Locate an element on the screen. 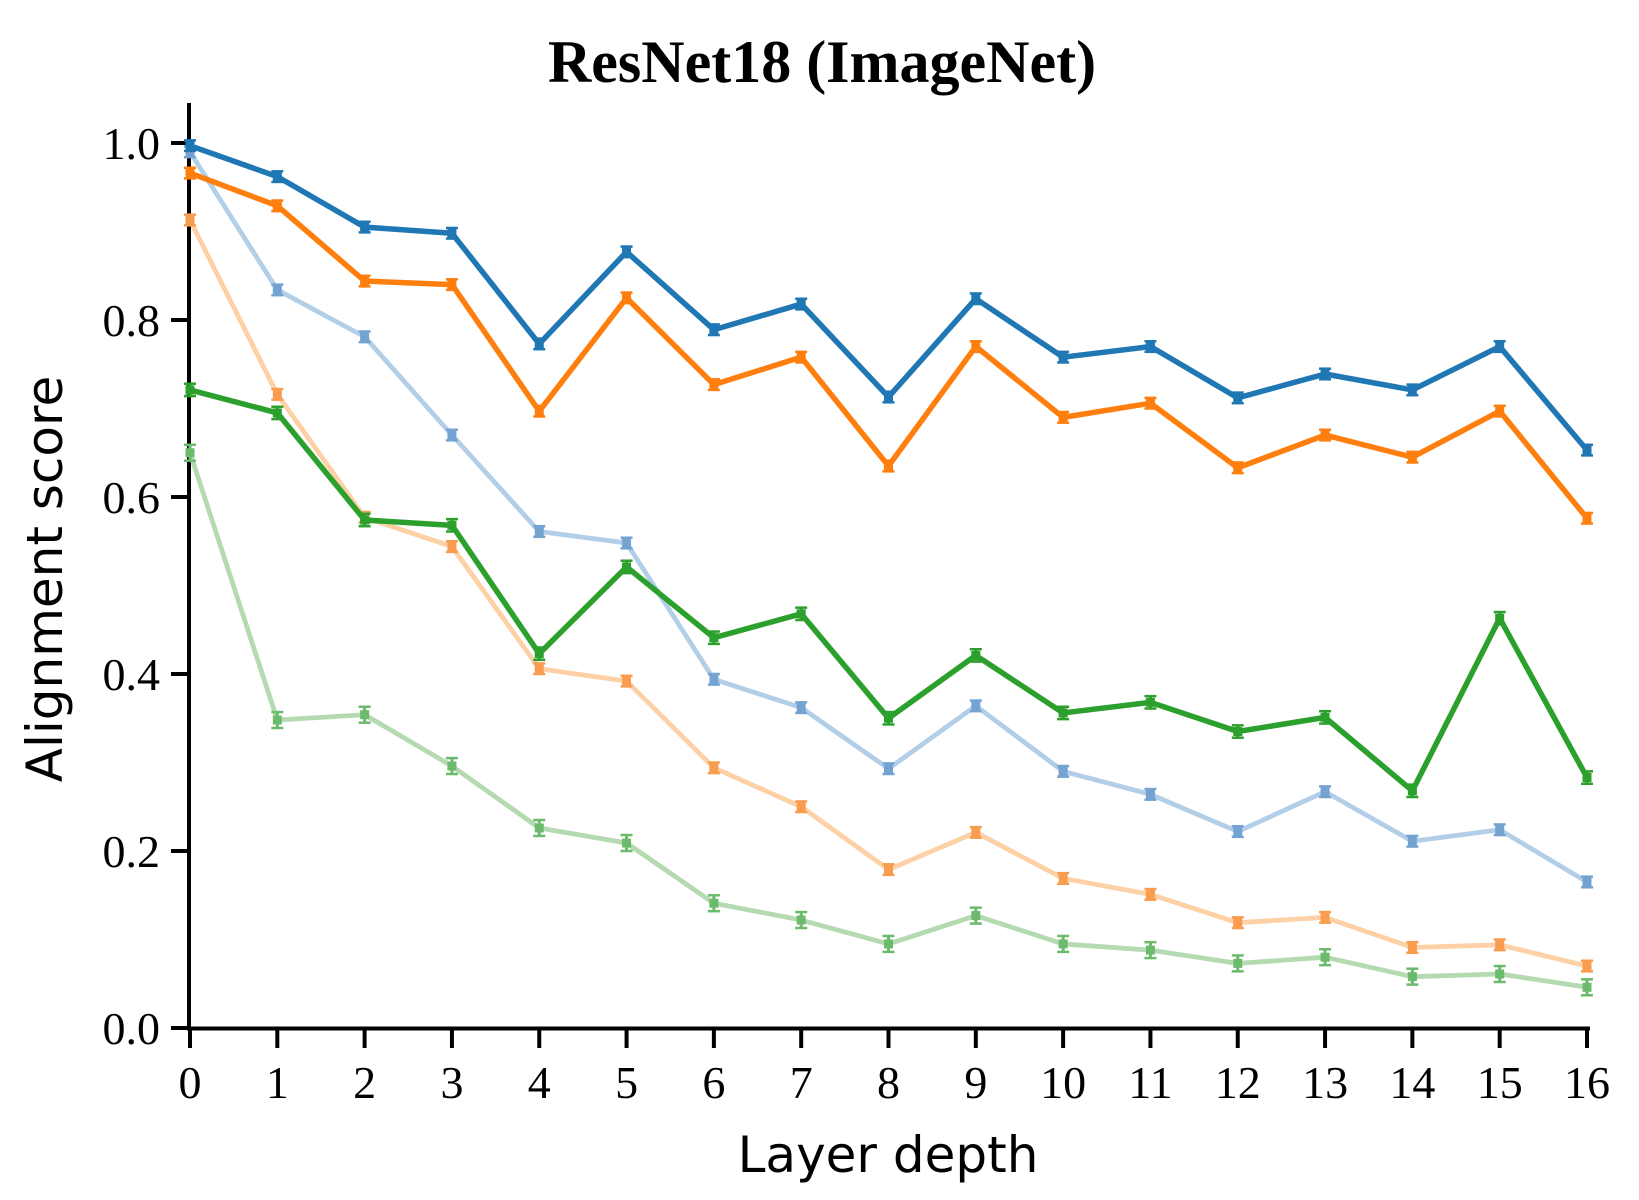  x-tick-label: 2 is located at coordinates (364, 1082).